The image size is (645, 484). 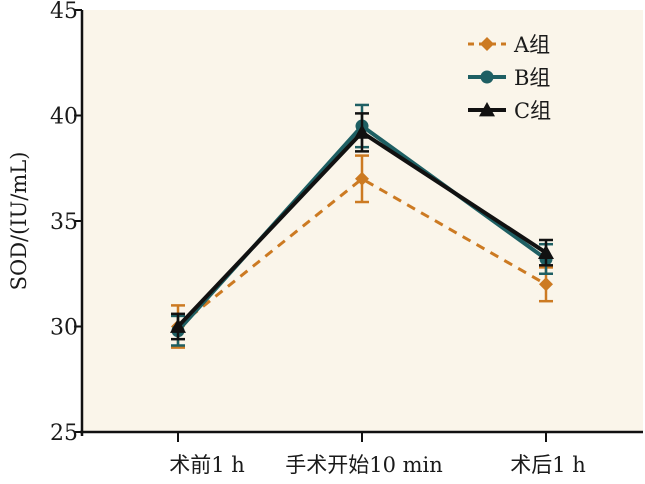 What do you see at coordinates (64, 328) in the screenshot?
I see `y-tick-label-30: 30` at bounding box center [64, 328].